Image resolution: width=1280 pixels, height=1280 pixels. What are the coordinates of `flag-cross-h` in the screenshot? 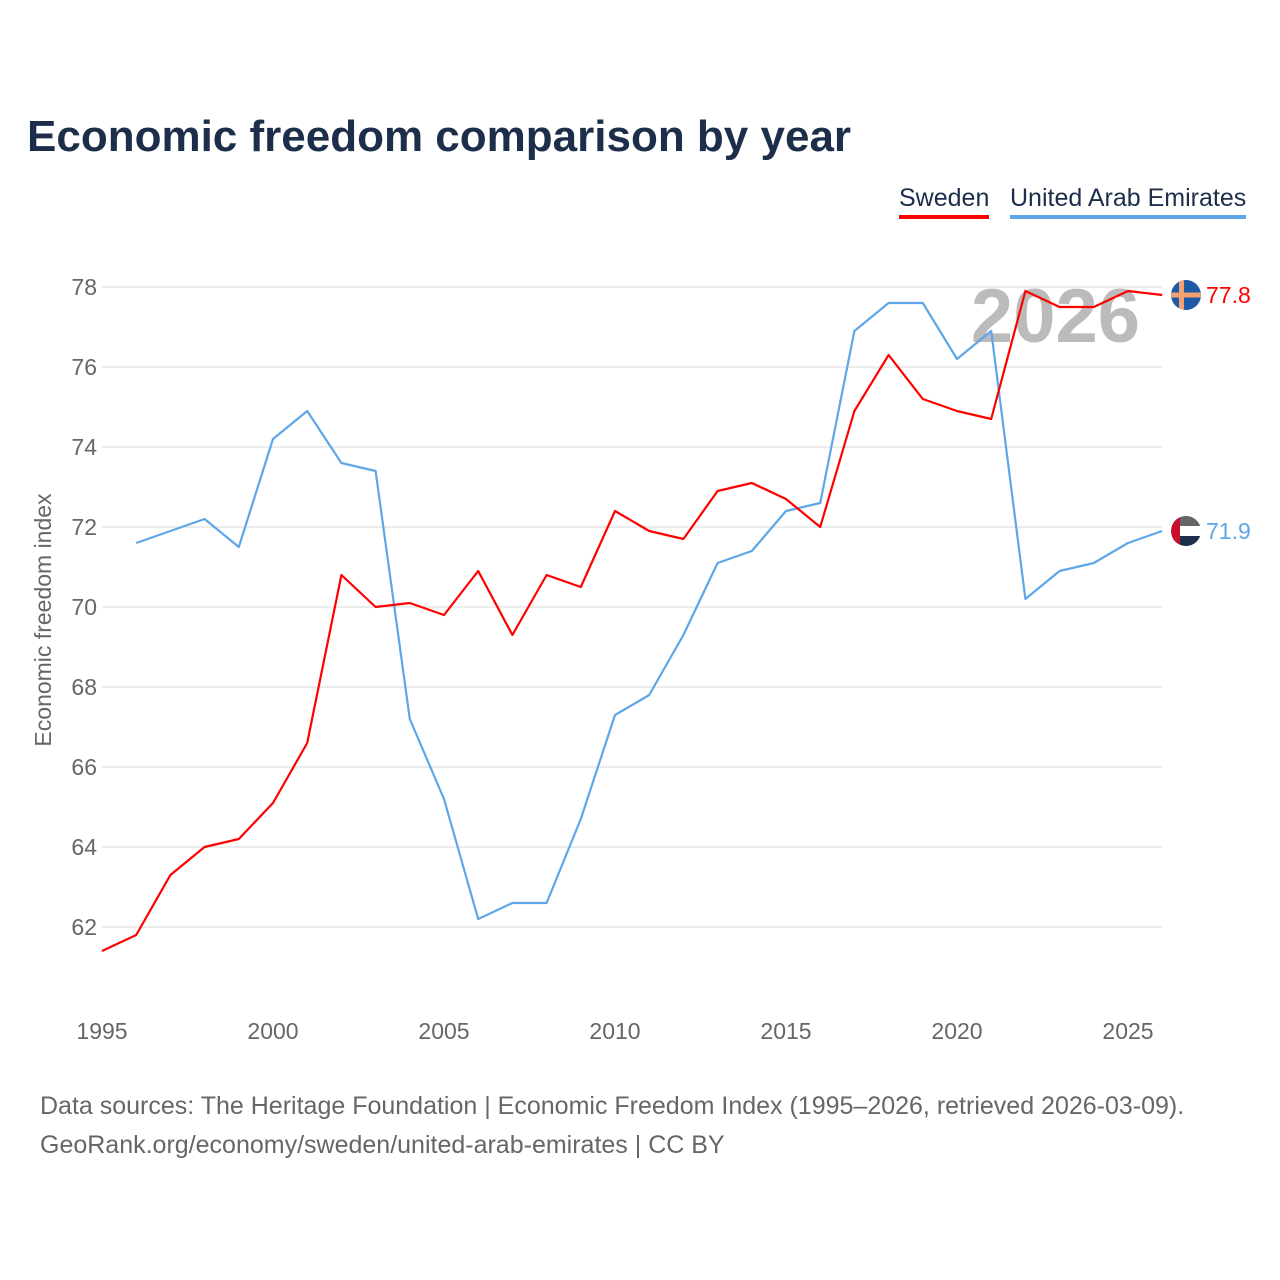 It's located at (1186, 295).